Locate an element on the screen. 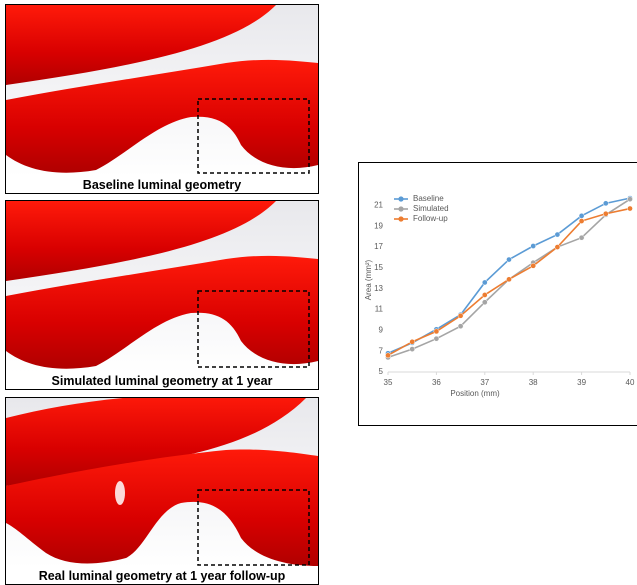 The width and height of the screenshot is (637, 585). y-tick-label: 19 is located at coordinates (378, 225).